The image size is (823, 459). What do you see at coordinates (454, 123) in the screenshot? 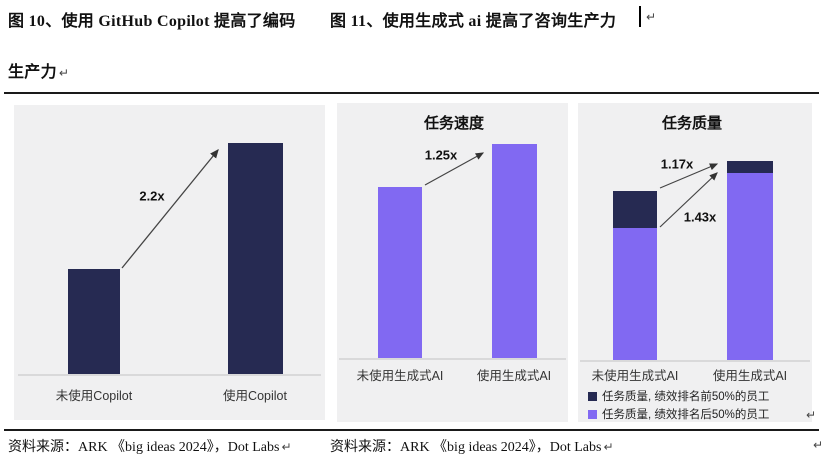
I see `chart-title: 任务速度` at bounding box center [454, 123].